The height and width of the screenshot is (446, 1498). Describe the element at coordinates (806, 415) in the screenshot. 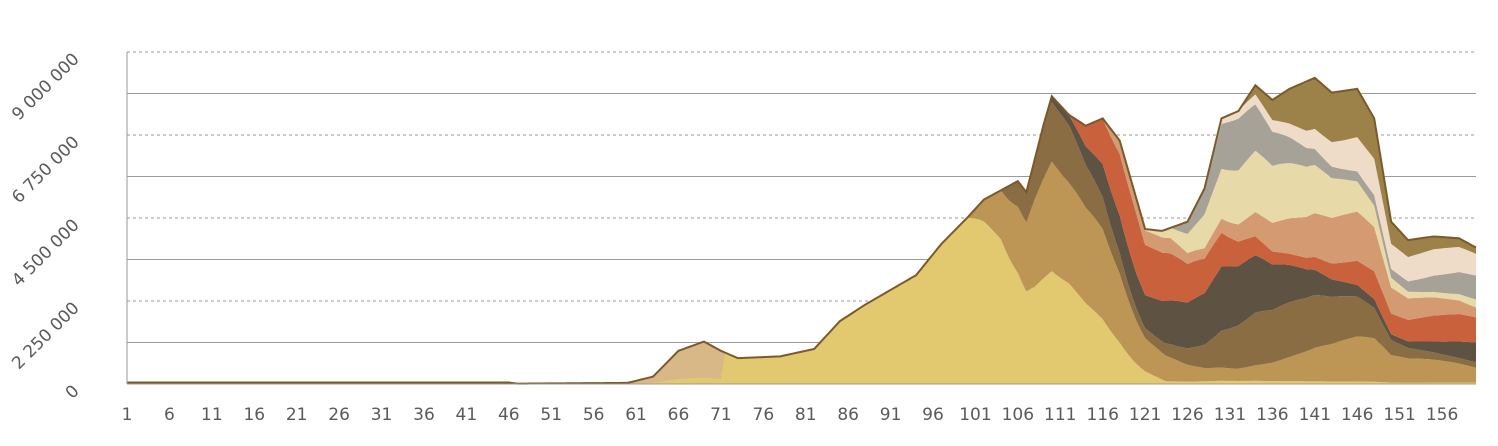

I see `x-tick-label: 81` at that location.